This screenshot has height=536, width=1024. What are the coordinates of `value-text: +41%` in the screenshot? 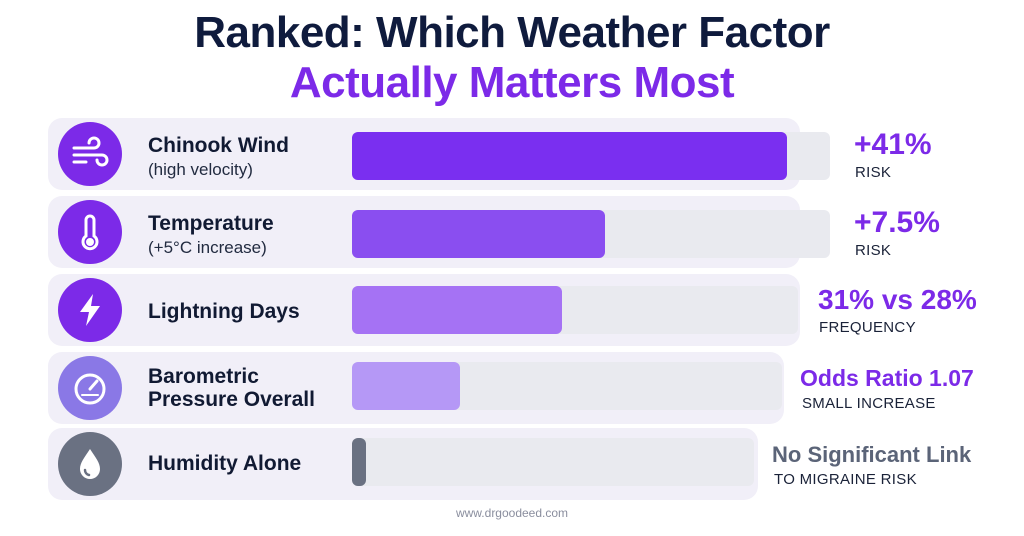 It's located at (893, 144).